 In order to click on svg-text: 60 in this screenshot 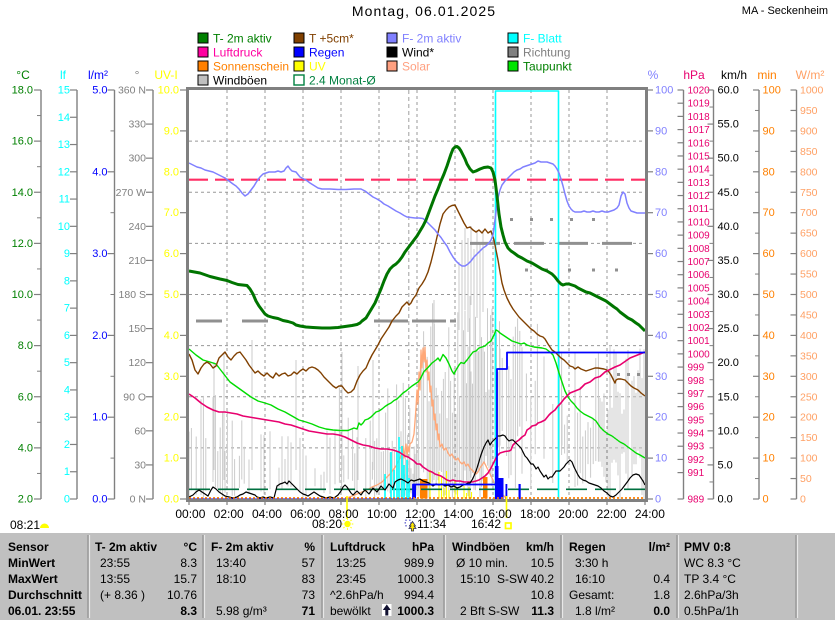, I will do `click(661, 254)`.